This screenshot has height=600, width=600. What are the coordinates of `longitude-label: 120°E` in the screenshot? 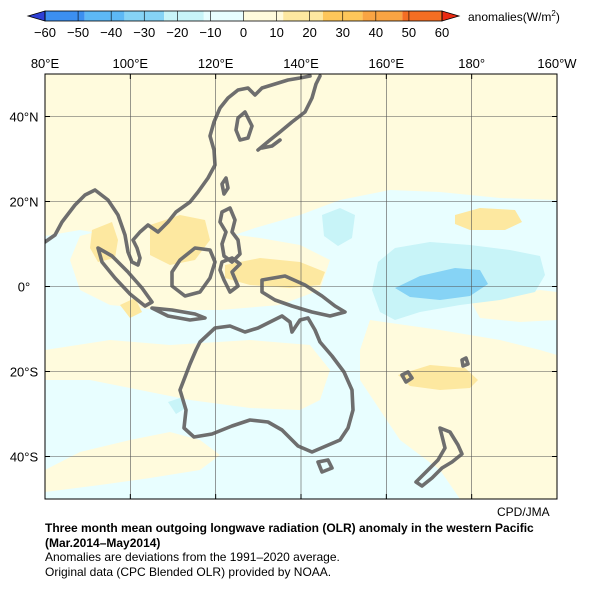 It's located at (216, 63).